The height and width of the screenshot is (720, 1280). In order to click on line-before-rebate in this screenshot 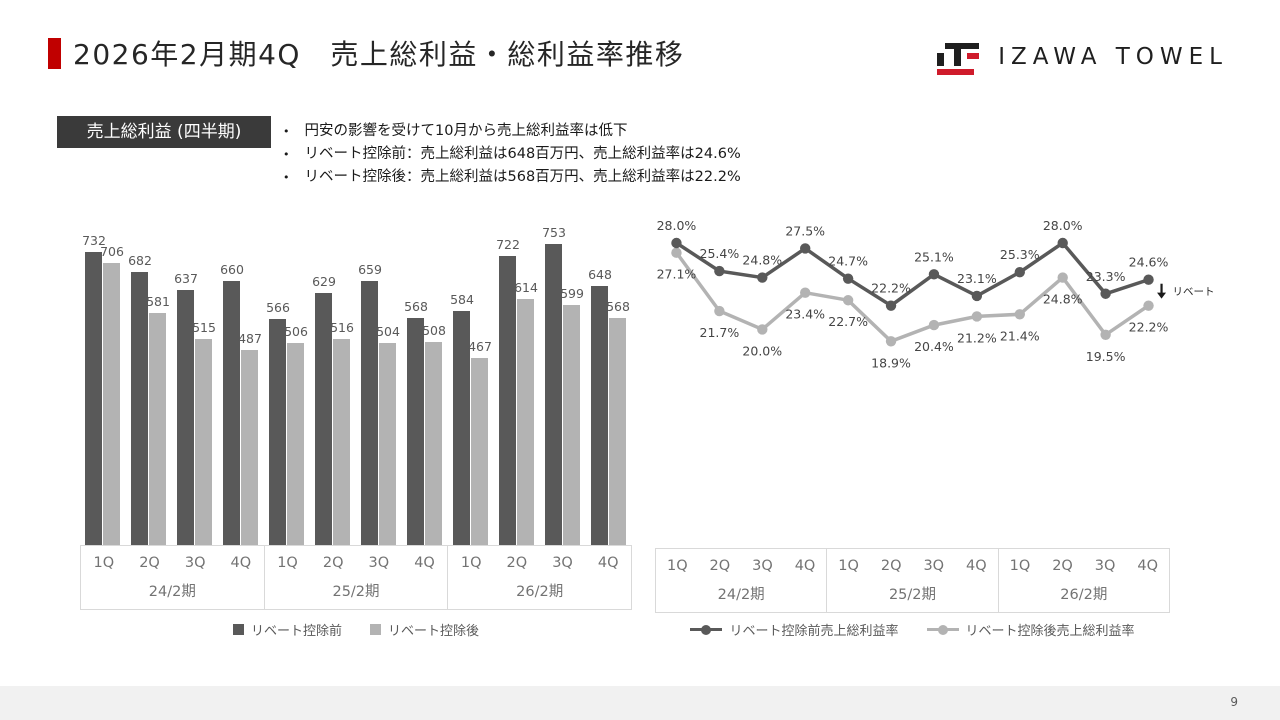, I will do `click(912, 274)`.